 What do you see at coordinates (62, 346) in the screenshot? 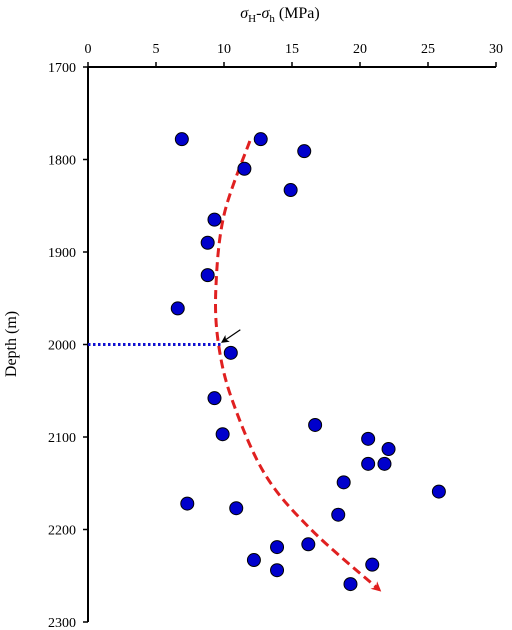
I see `y-tick-label: 2000` at bounding box center [62, 346].